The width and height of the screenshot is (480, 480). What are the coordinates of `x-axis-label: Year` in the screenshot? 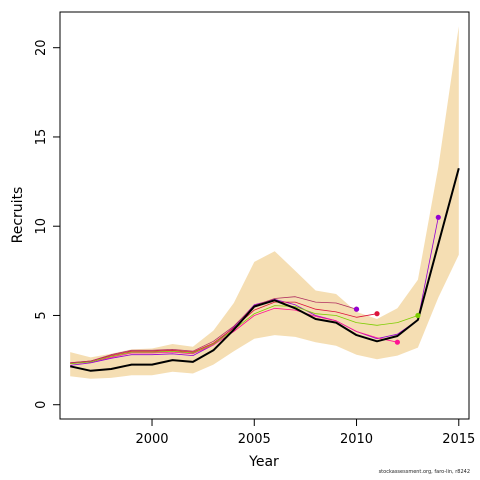 It's located at (263, 462).